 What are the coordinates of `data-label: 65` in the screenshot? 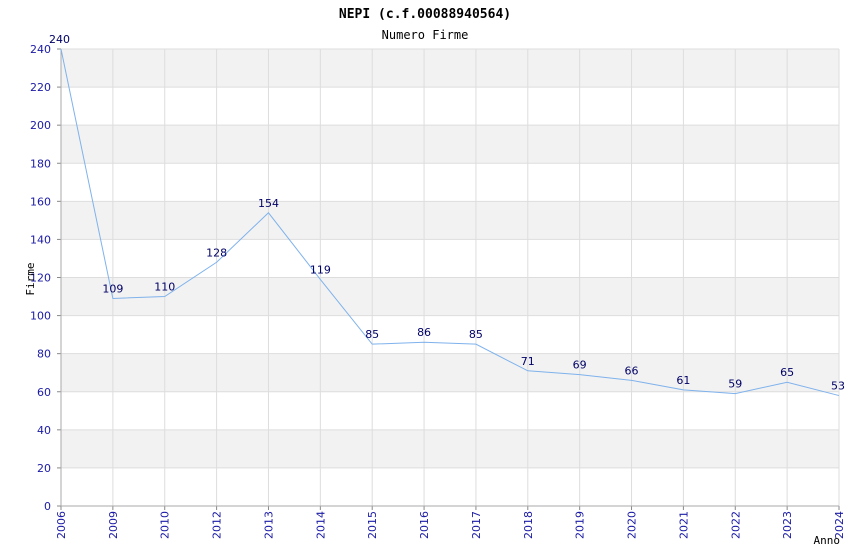 It's located at (787, 372).